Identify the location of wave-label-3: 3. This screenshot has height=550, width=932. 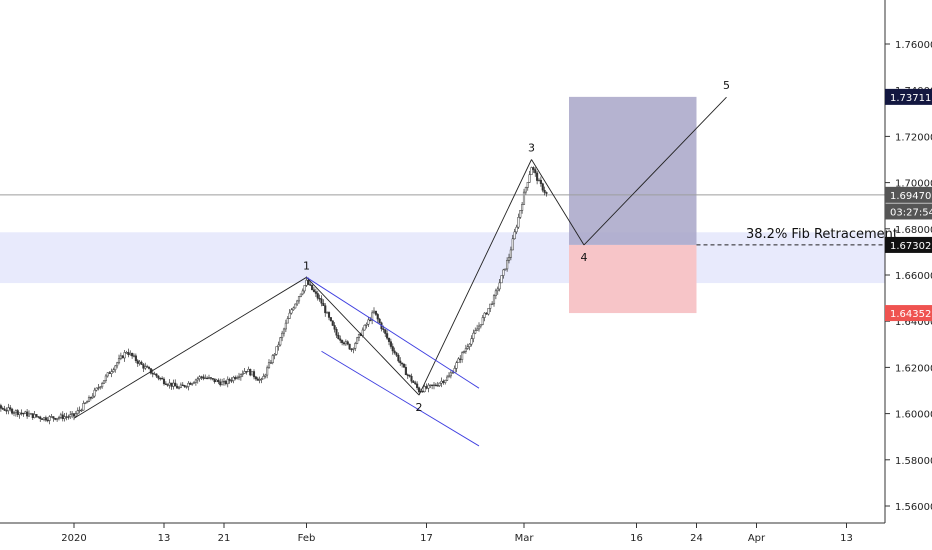
(531, 148).